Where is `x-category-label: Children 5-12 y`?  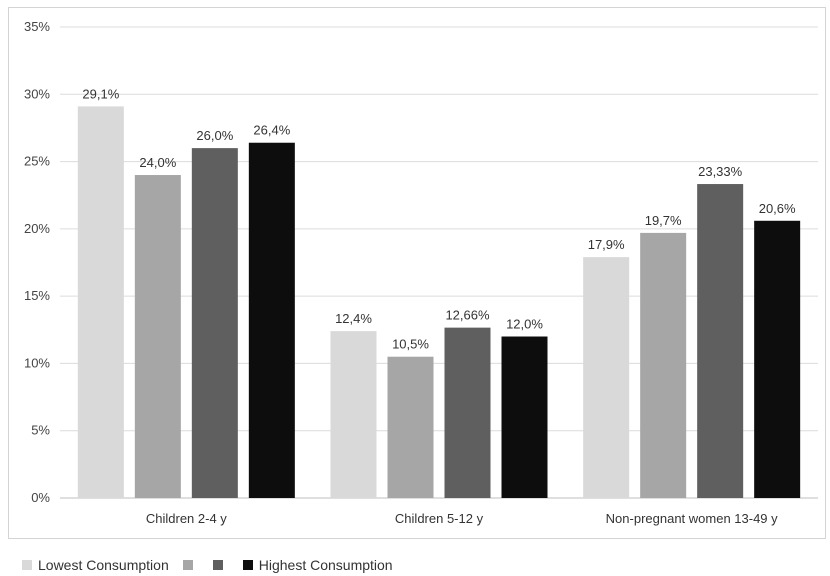
x-category-label: Children 5-12 y is located at coordinates (439, 518).